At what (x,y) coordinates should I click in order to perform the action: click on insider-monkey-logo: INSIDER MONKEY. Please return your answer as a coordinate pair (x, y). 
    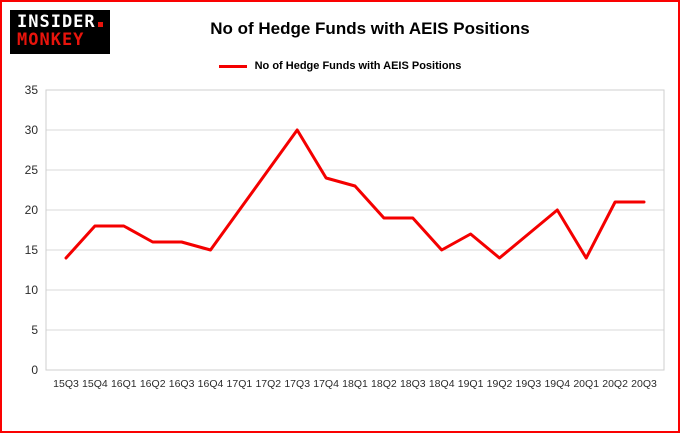
    Looking at the image, I should click on (60, 32).